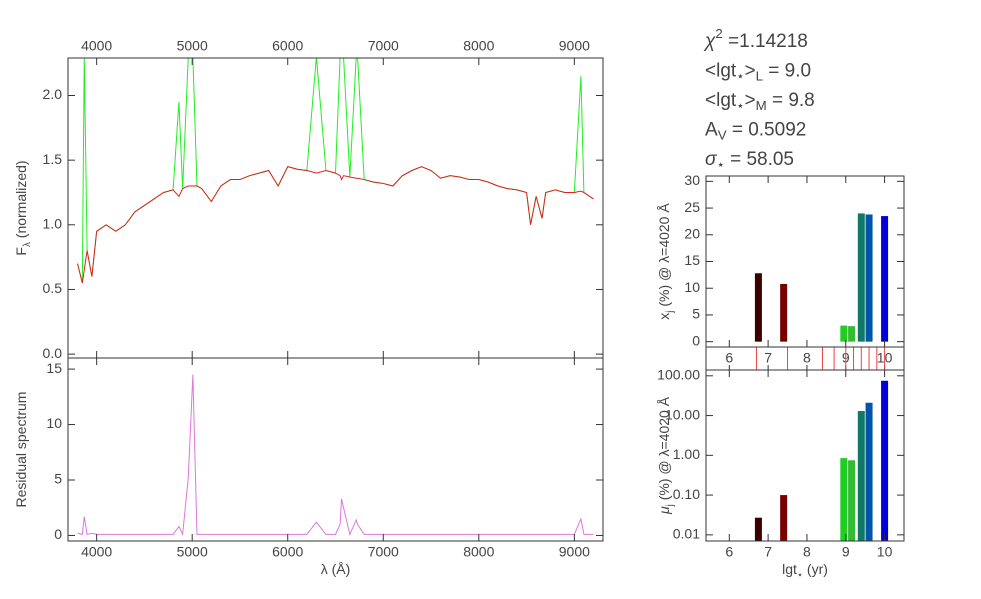 The height and width of the screenshot is (599, 981). I want to click on fit-annotation: AV = 0.5092, so click(755, 131).